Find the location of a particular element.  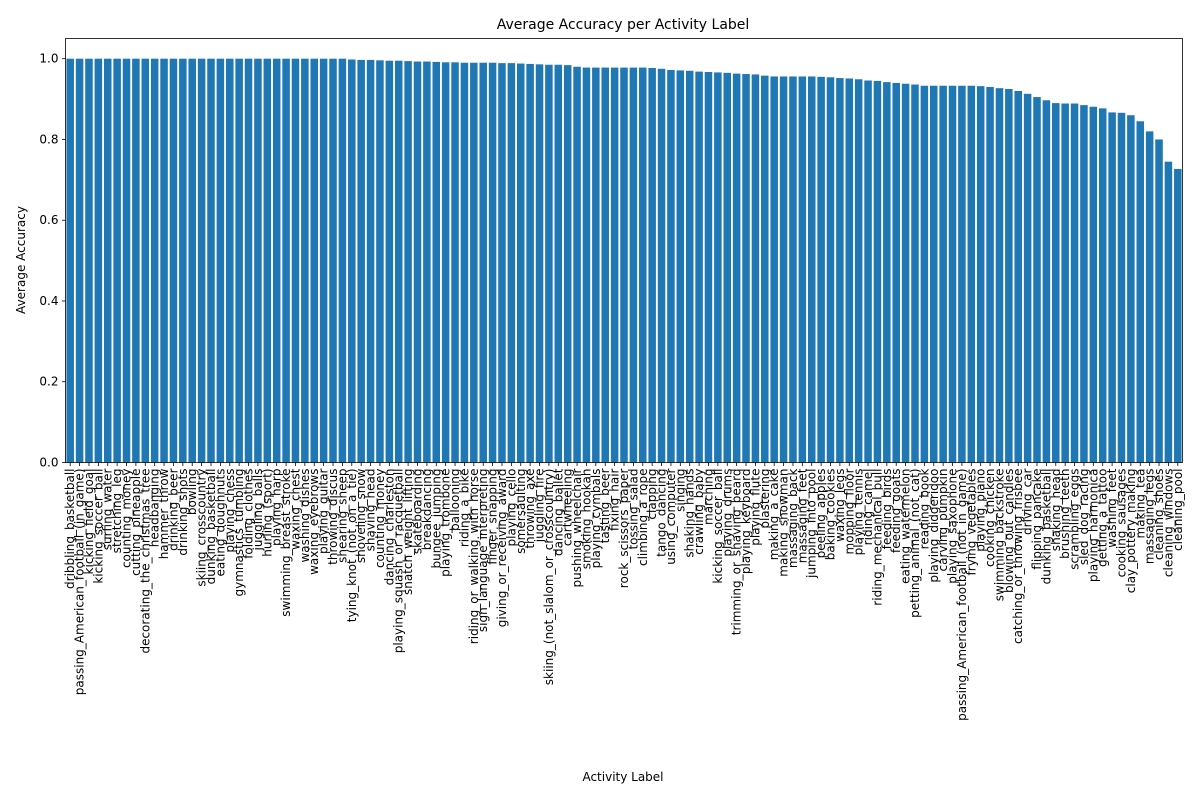

x-tick-label: shoveling_snow is located at coordinates (361, 515).